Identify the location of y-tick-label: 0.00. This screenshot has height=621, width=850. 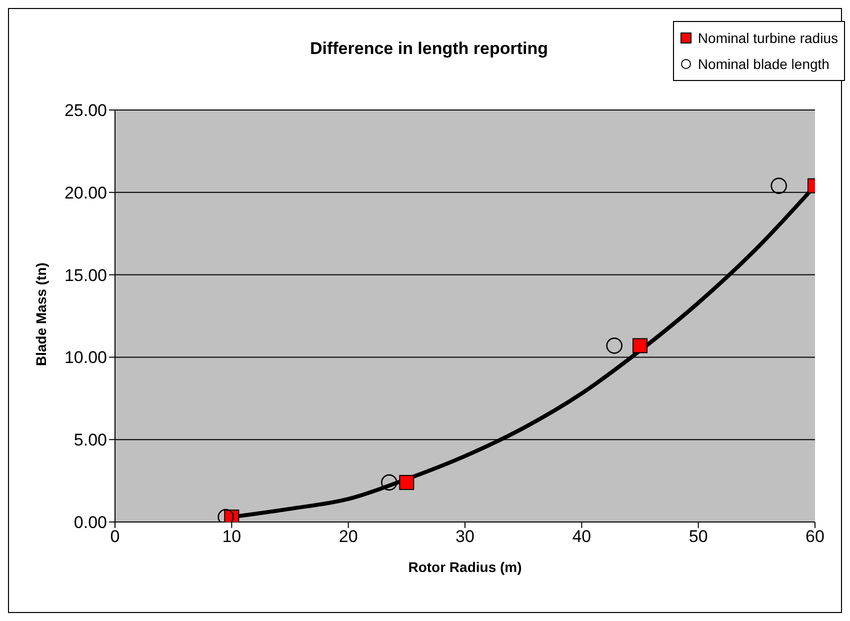
(90, 522).